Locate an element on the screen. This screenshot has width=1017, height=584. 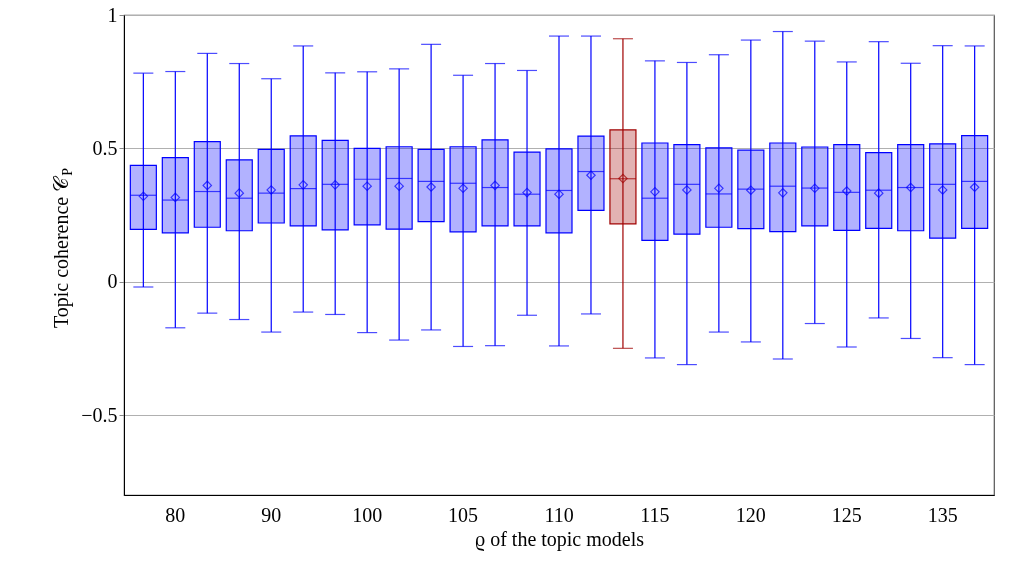
x-tick-label: 110 is located at coordinates (559, 514).